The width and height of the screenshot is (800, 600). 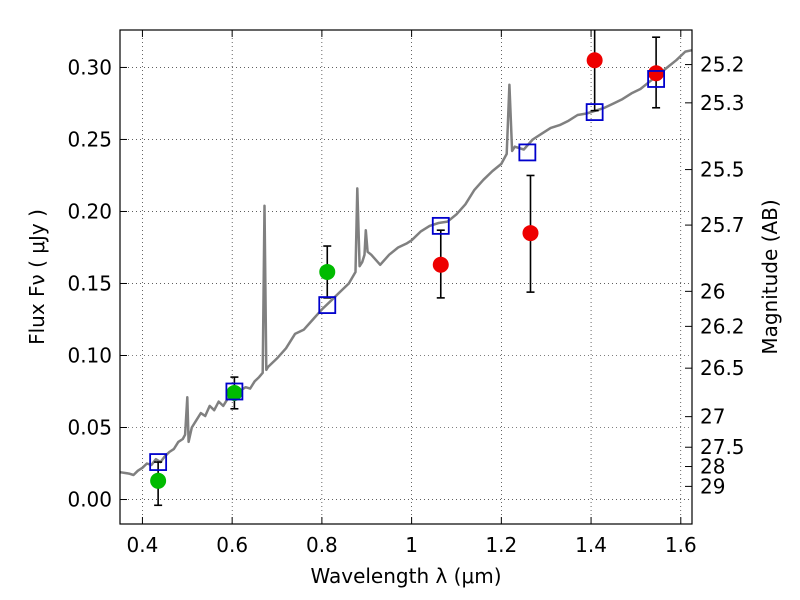 I want to click on right-tick-label: 28, so click(x=712, y=467).